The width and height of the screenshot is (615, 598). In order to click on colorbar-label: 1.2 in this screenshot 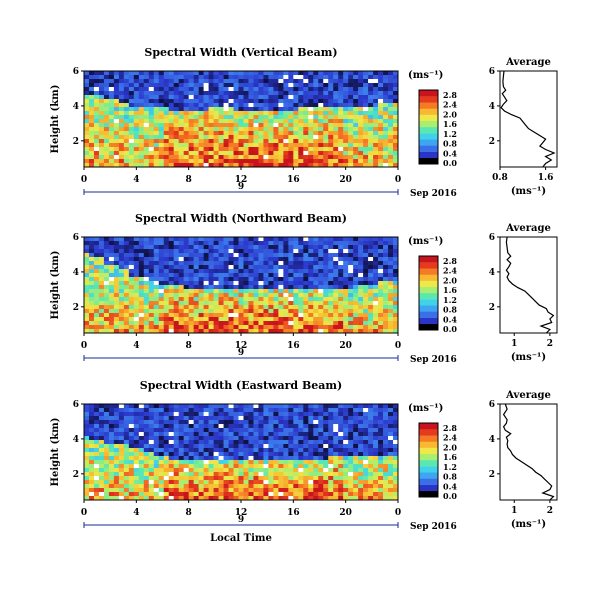, I will do `click(450, 467)`.